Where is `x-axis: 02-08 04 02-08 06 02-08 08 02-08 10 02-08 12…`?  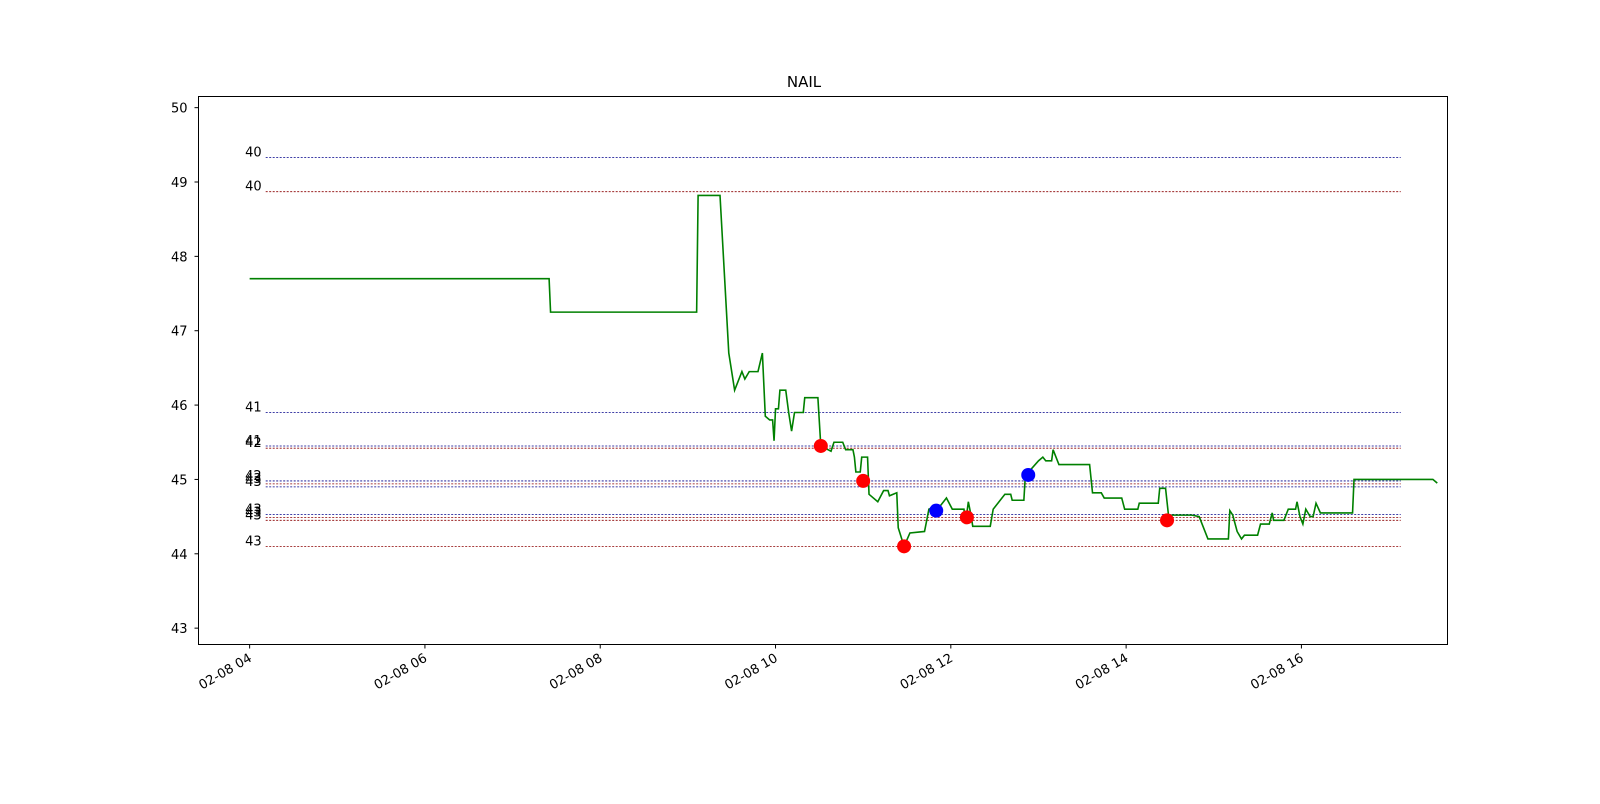 x-axis: 02-08 04 02-08 06 02-08 08 02-08 10 02-08 12… is located at coordinates (751, 668).